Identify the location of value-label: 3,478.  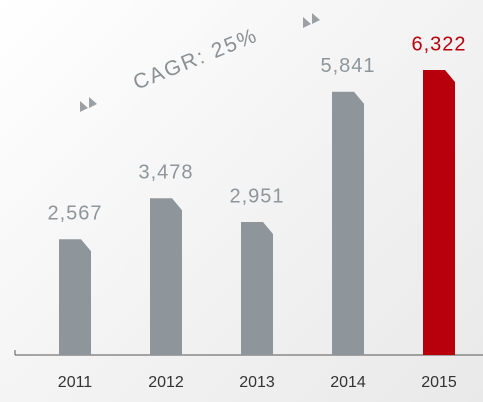
(165, 173).